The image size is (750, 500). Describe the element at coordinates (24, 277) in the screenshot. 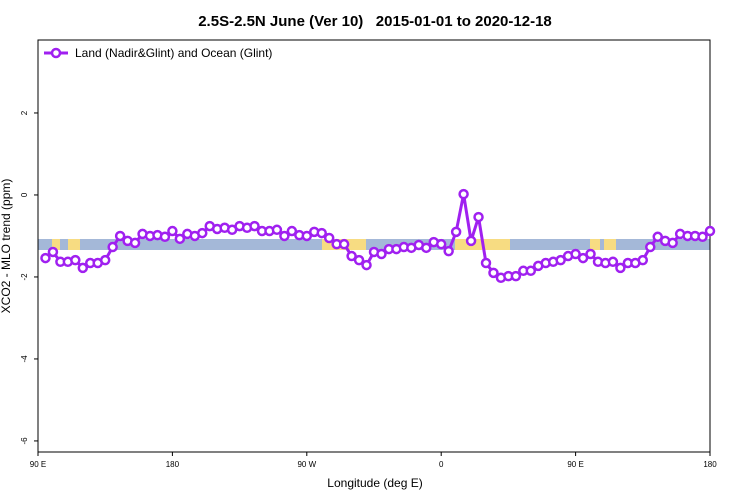

I see `y-tick-label: -2` at that location.